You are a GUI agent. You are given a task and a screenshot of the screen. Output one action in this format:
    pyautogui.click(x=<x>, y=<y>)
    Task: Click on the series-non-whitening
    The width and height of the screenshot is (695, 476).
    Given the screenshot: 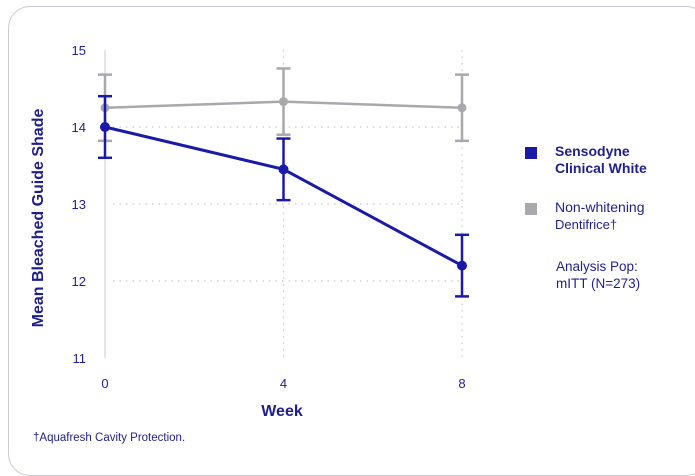 What is the action you would take?
    pyautogui.click(x=283, y=105)
    